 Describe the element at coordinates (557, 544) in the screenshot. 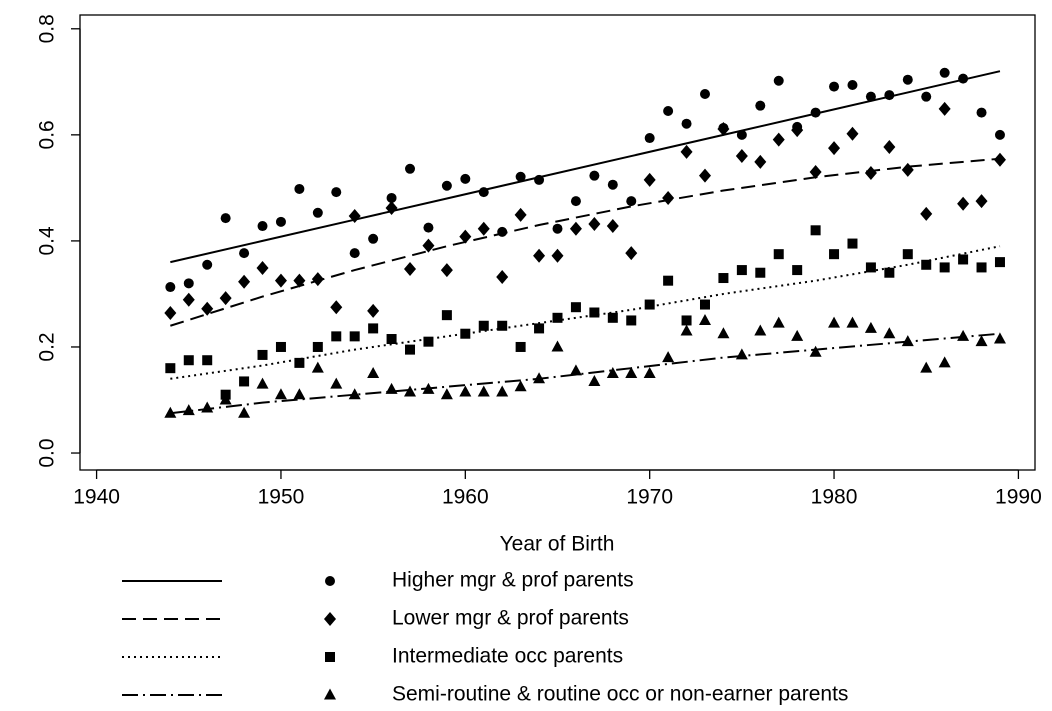

I see `x-axis-label: Year of Birth` at that location.